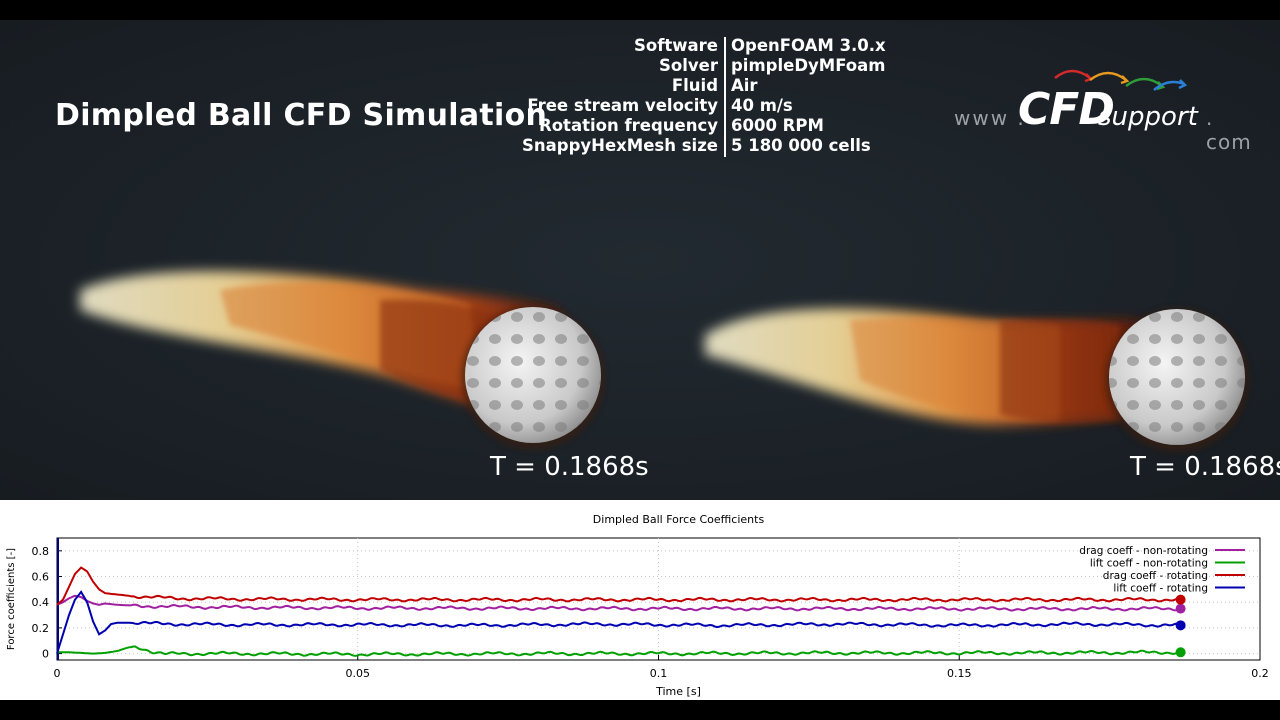 The height and width of the screenshot is (720, 1280). Describe the element at coordinates (620, 145) in the screenshot. I see `info-label: SnappyHexMesh size` at that location.